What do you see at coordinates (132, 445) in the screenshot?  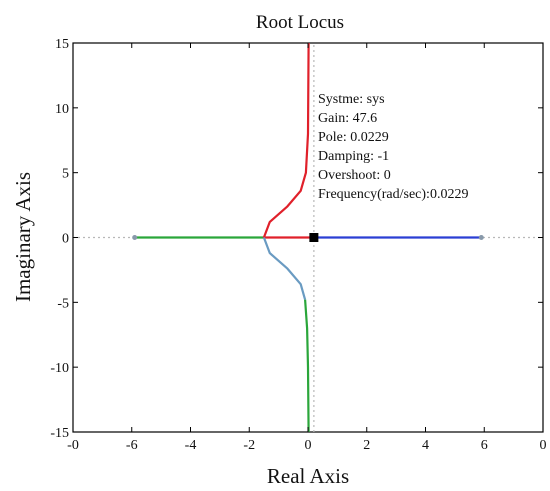 I see `x-tick-label: -6` at bounding box center [132, 445].